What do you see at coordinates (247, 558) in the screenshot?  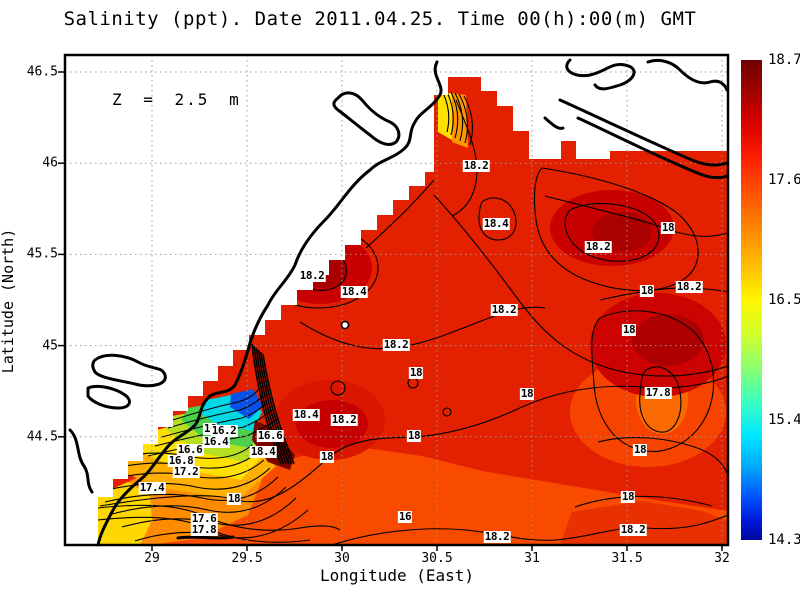 I see `x-tick-label: 29.5` at bounding box center [247, 558].